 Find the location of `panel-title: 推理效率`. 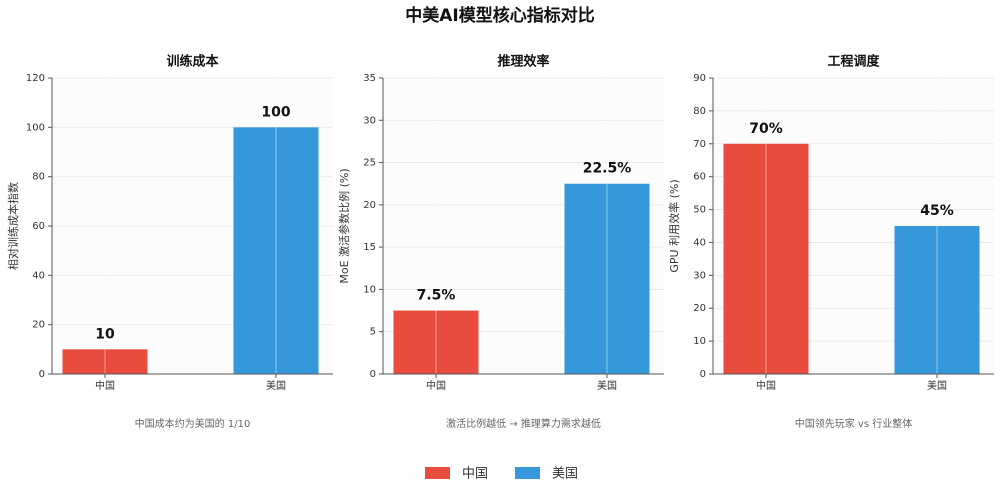

panel-title: 推理效率 is located at coordinates (523, 62).